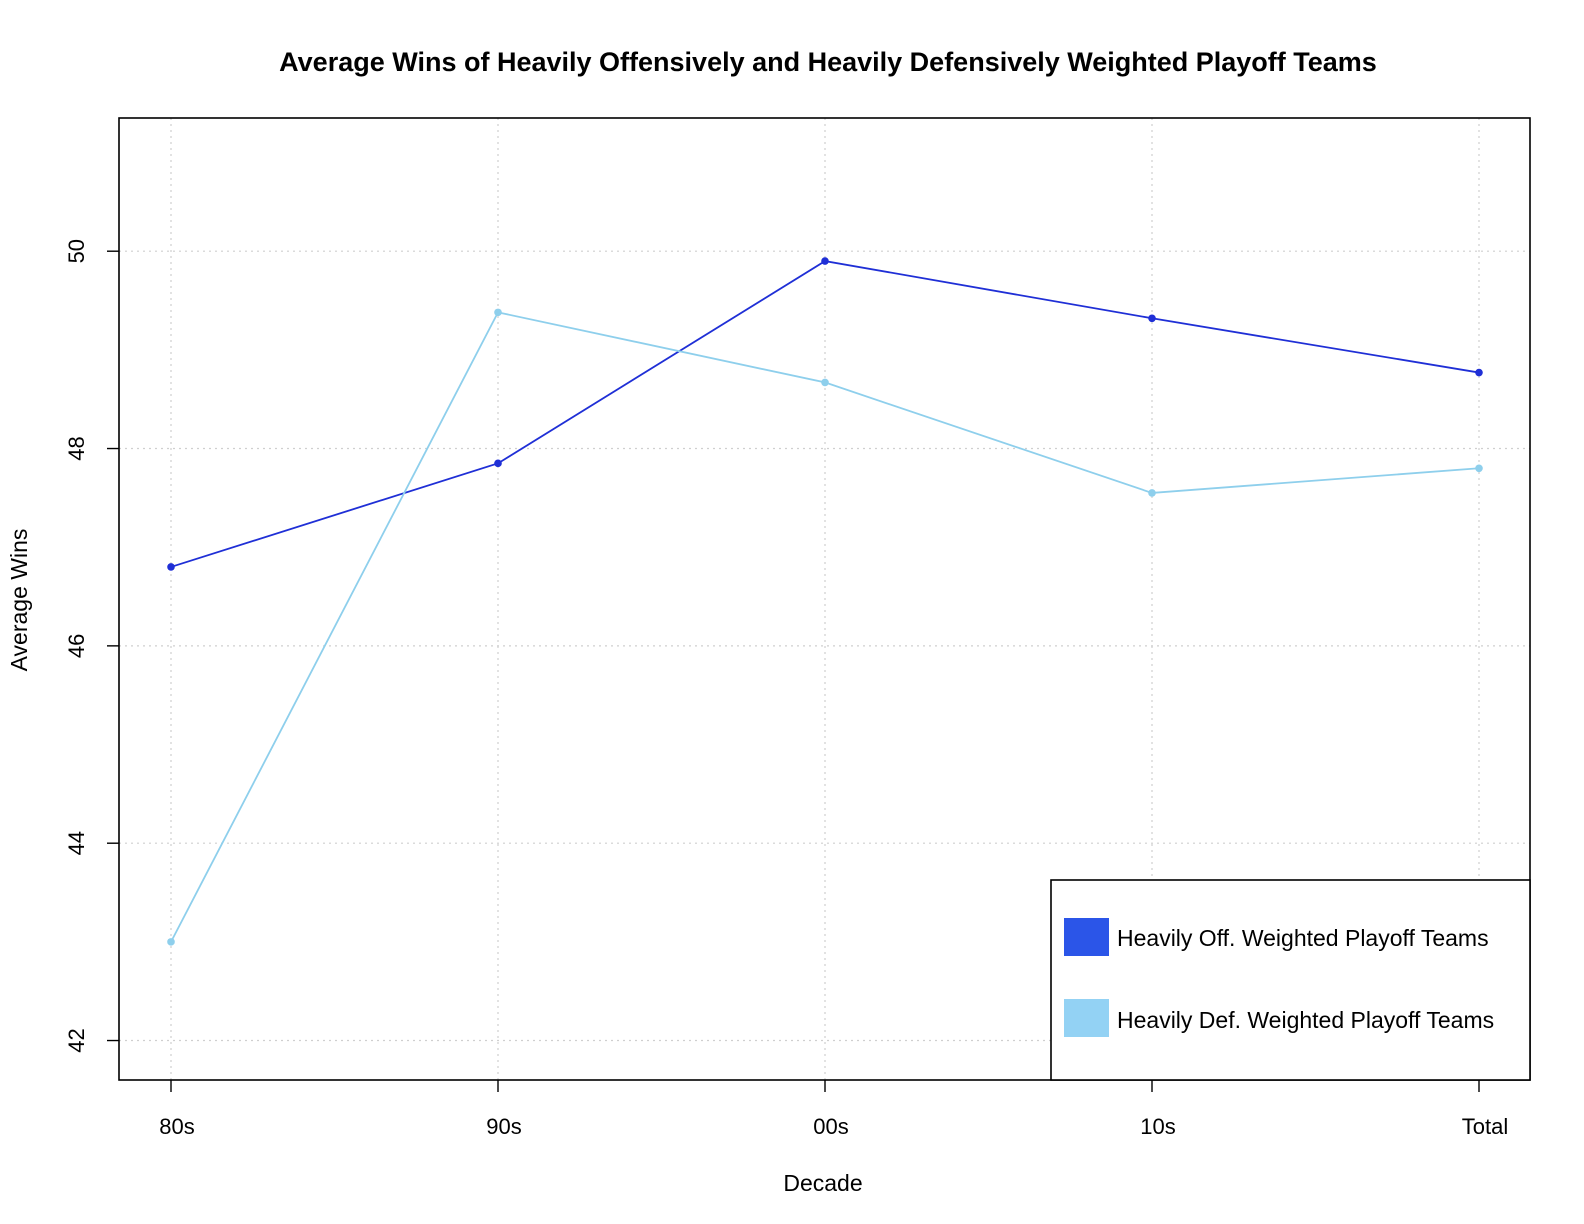  What do you see at coordinates (822, 1183) in the screenshot?
I see `x-axis-label: Decade` at bounding box center [822, 1183].